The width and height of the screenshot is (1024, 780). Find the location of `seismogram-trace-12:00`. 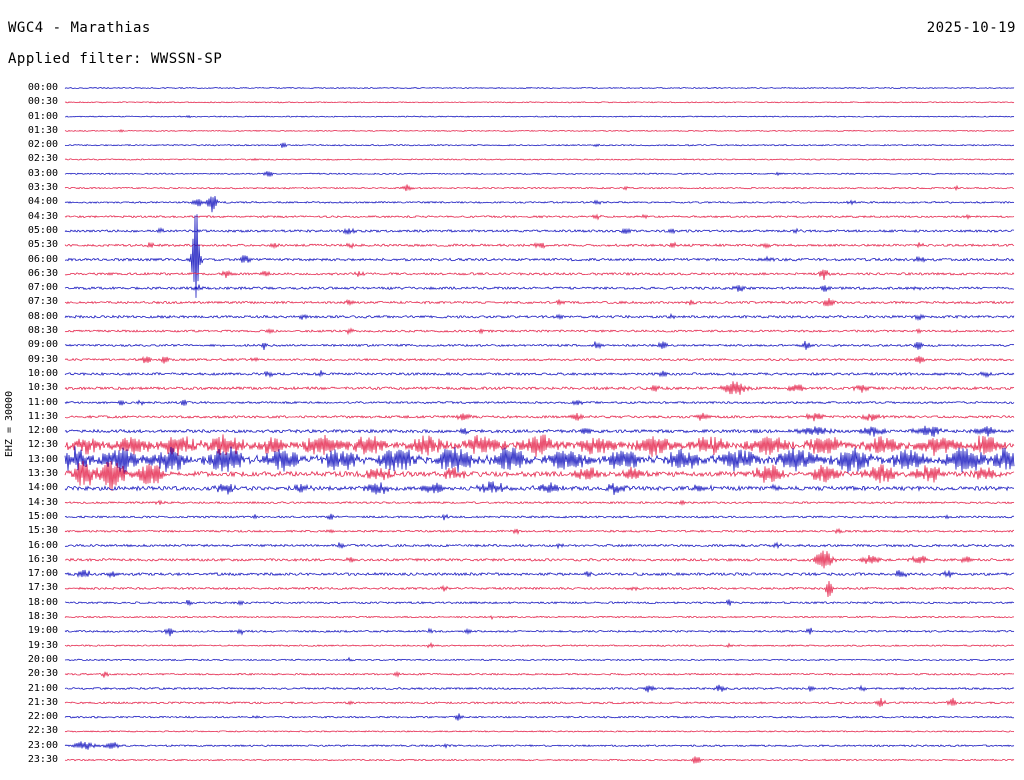

seismogram-trace-12:00 is located at coordinates (539, 431).